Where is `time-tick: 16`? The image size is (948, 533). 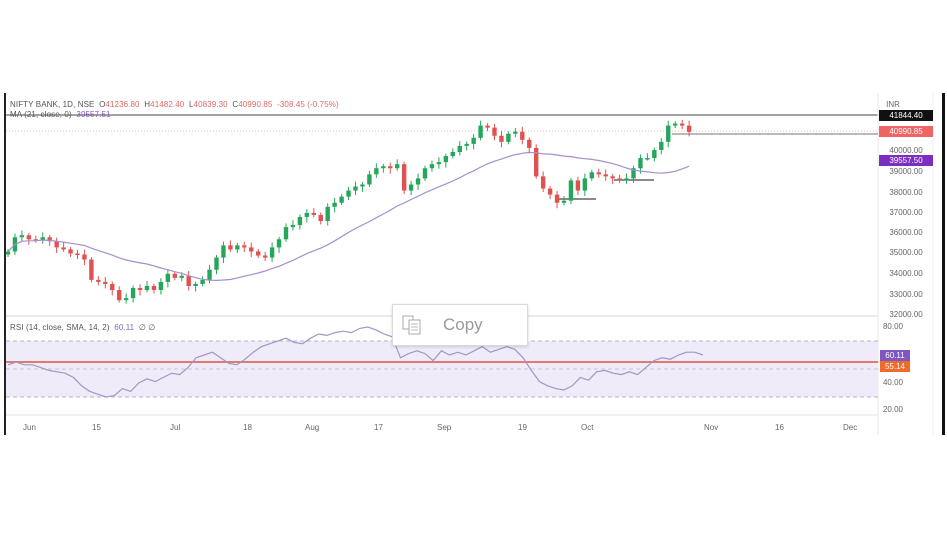
time-tick: 16 is located at coordinates (779, 427).